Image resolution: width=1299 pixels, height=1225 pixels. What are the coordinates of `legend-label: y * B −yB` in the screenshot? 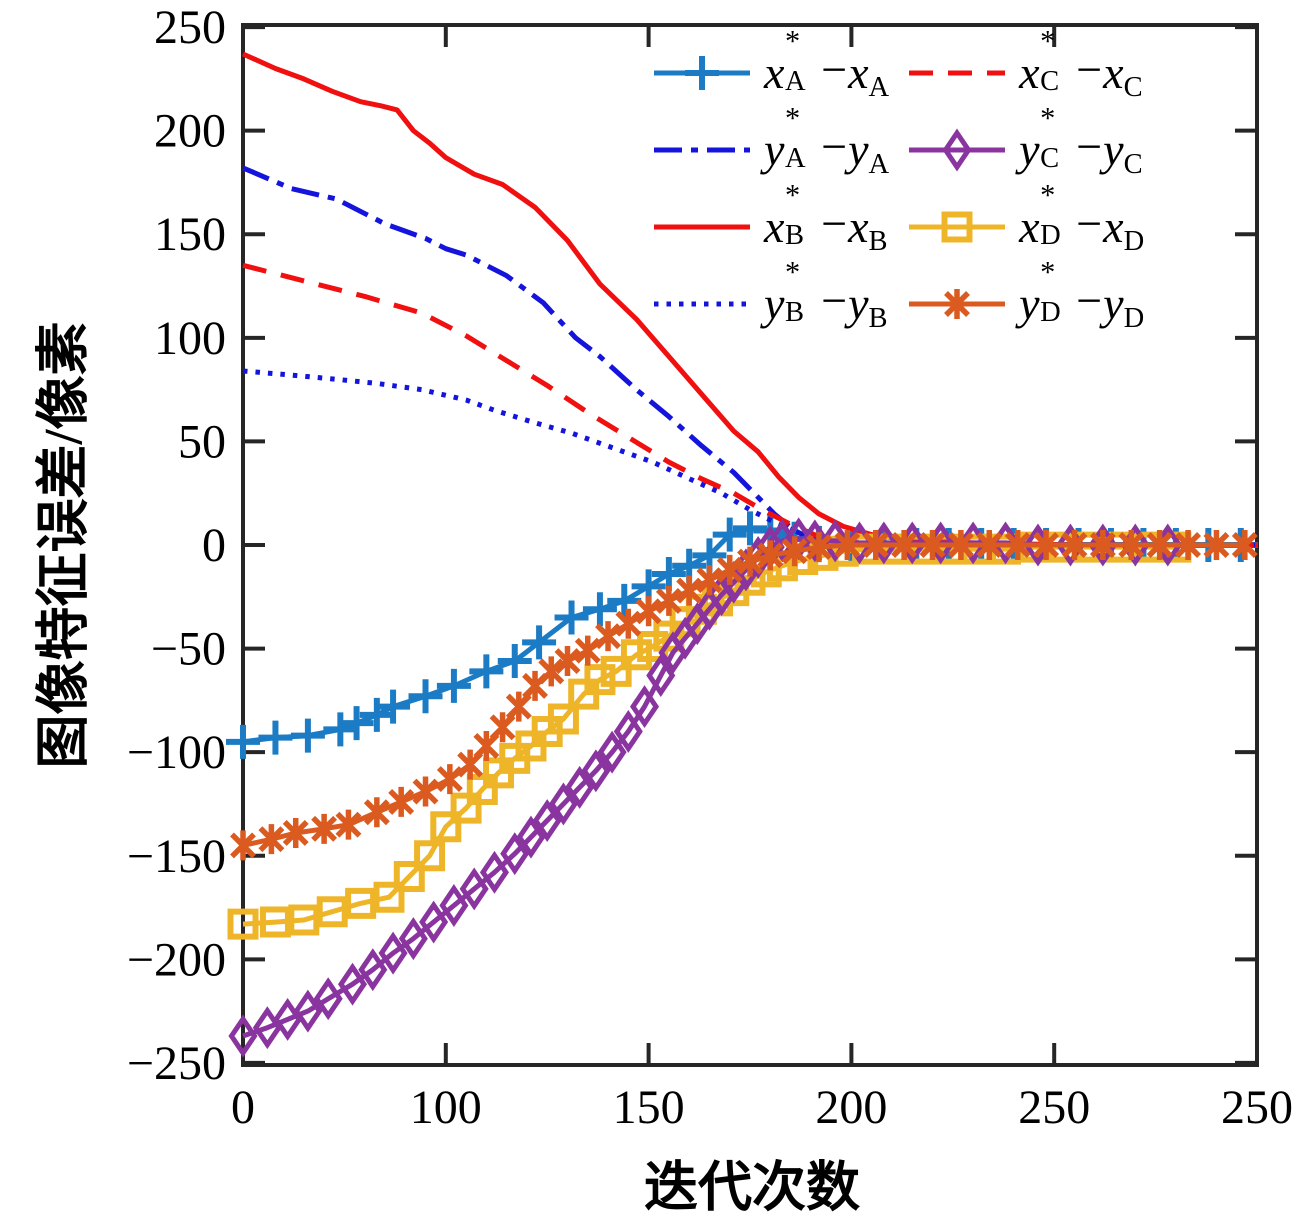 It's located at (826, 295).